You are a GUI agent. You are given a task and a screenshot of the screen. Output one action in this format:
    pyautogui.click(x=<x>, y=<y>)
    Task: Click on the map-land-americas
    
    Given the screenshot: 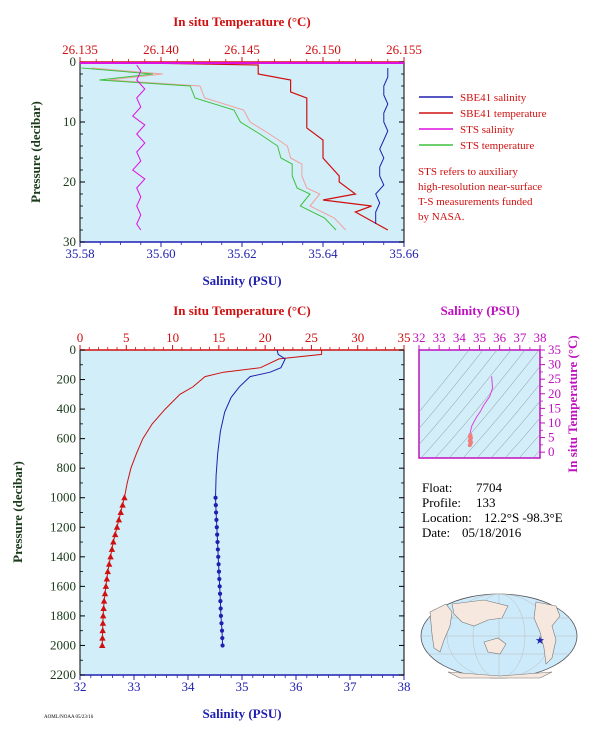 What is the action you would take?
    pyautogui.click(x=547, y=633)
    